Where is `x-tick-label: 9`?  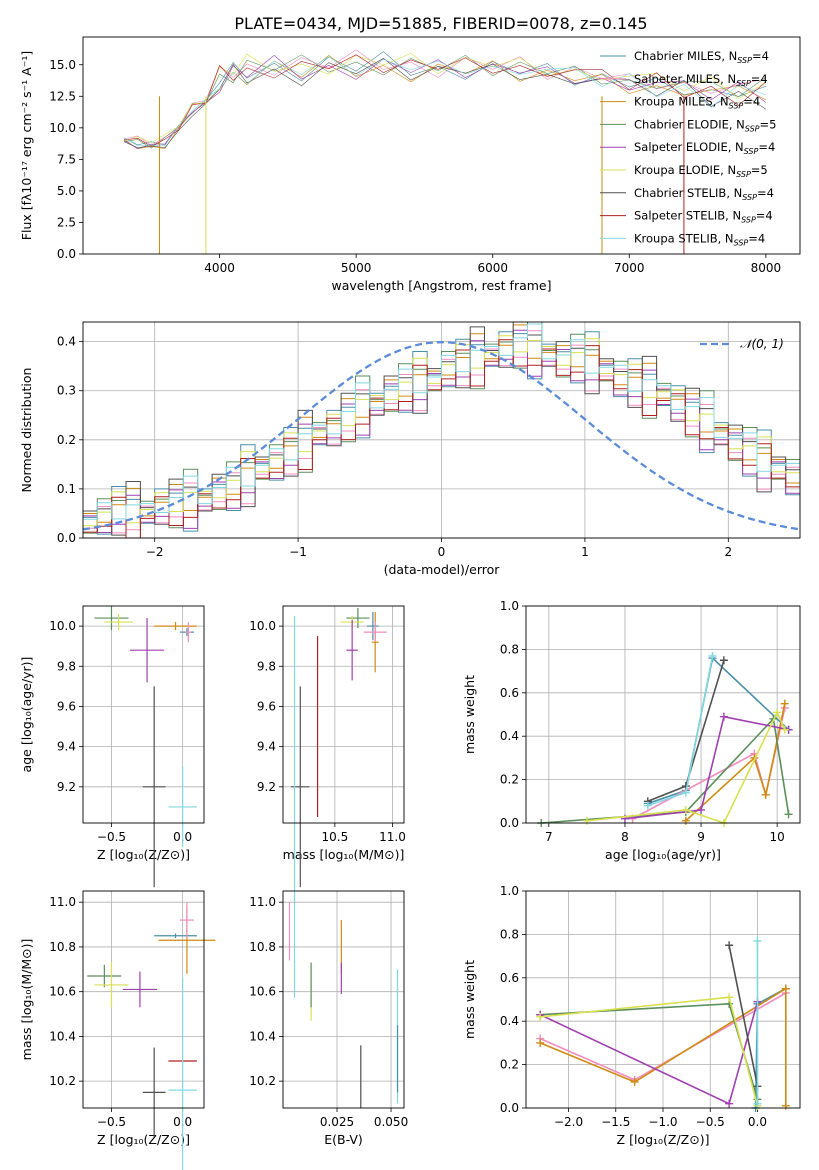
x-tick-label: 9 is located at coordinates (701, 837).